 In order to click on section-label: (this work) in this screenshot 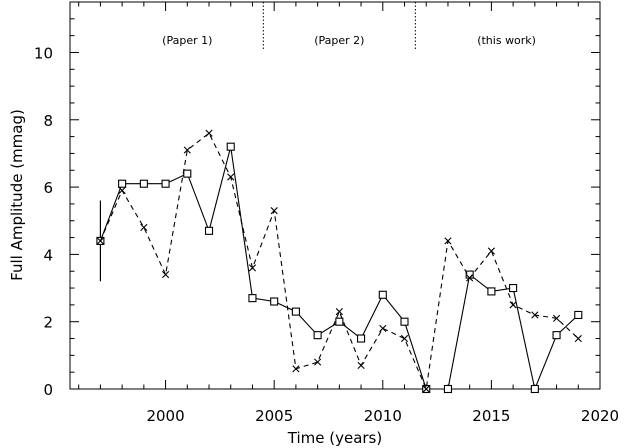, I will do `click(506, 40)`.